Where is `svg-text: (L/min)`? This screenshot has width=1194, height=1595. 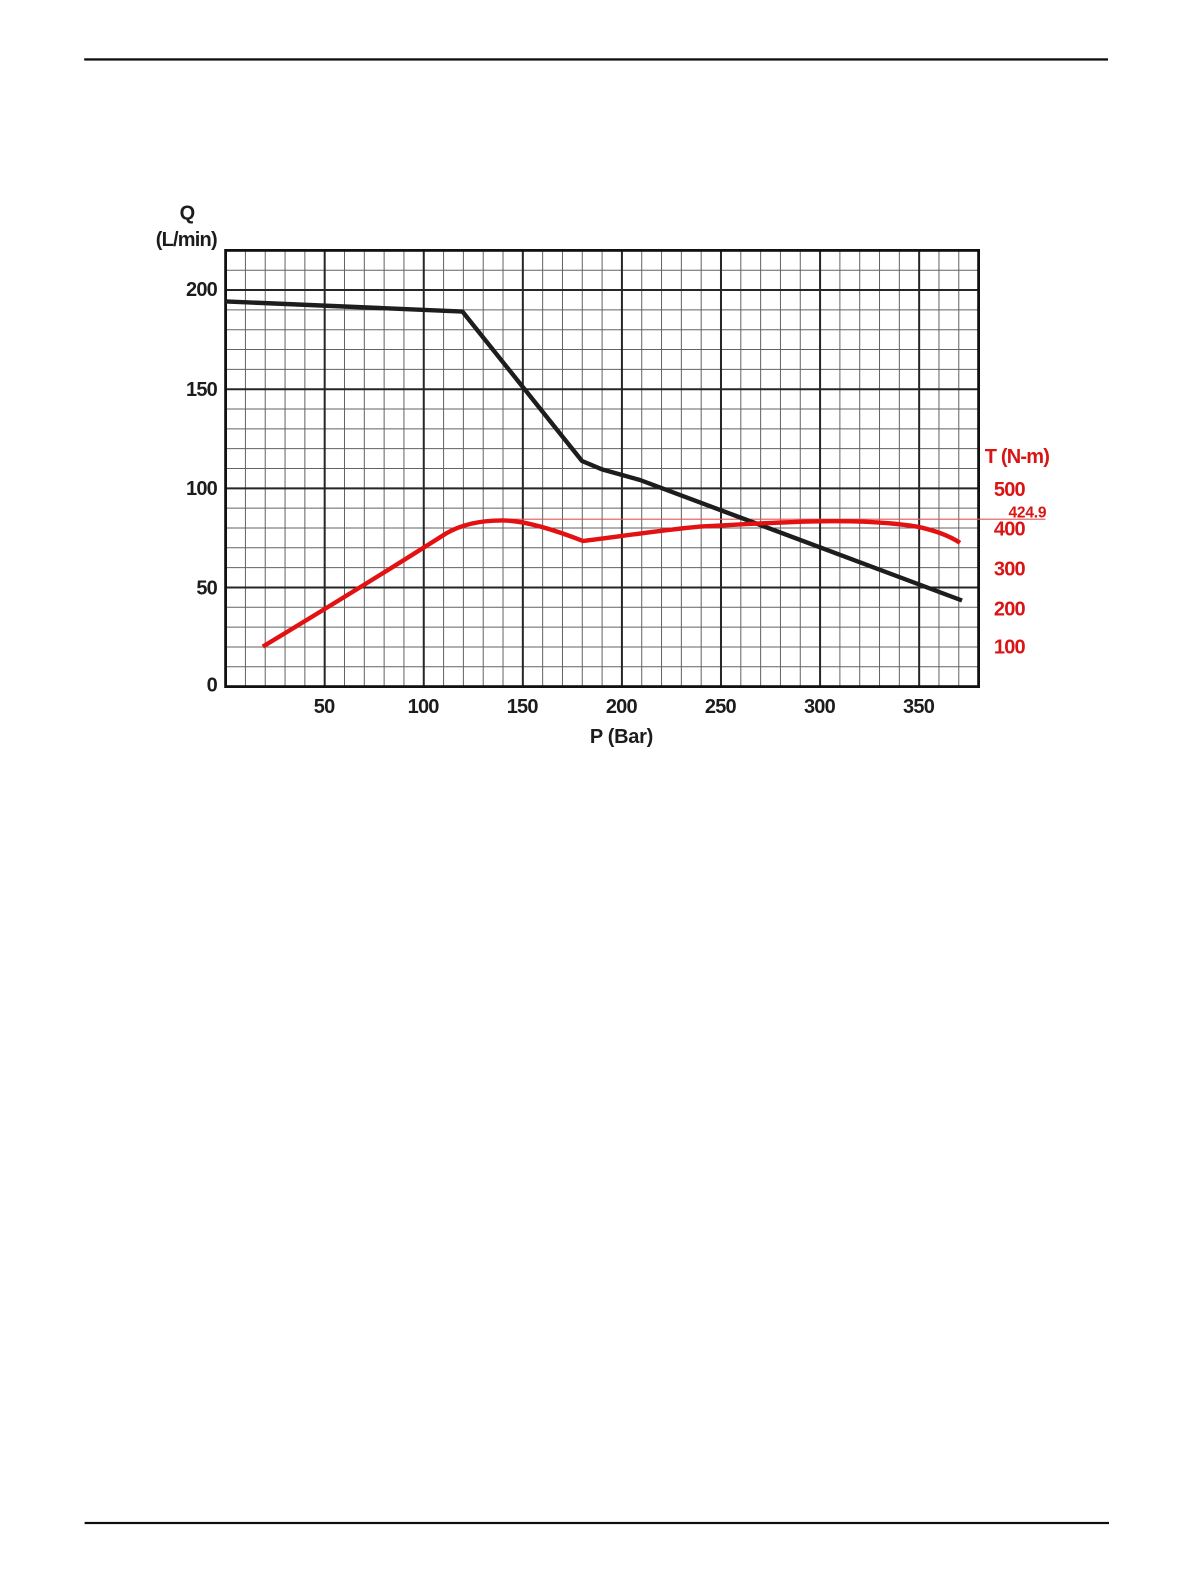 svg-text: (L/min) is located at coordinates (186, 240).